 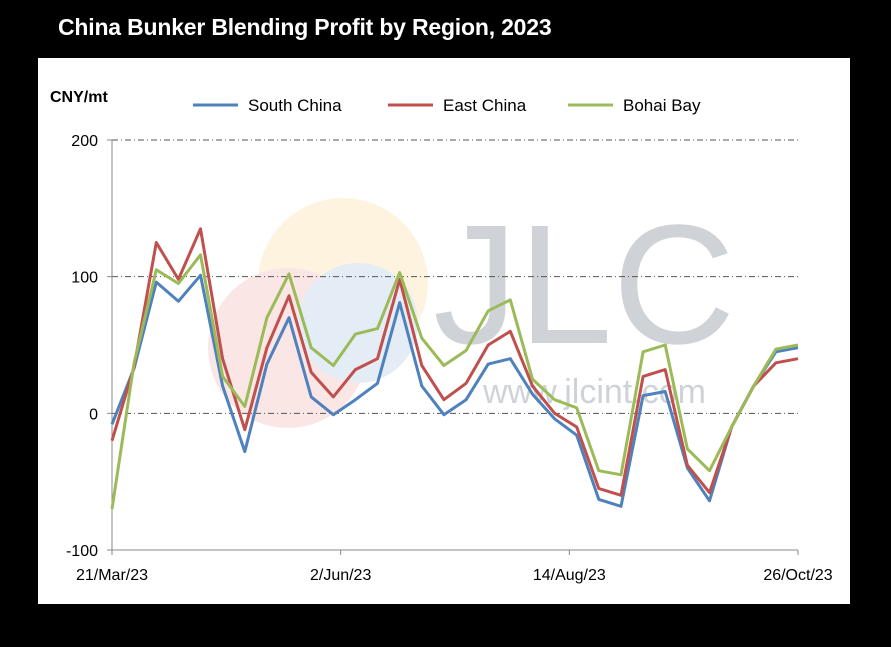 What do you see at coordinates (584, 285) in the screenshot?
I see `watermark-logo: JLC` at bounding box center [584, 285].